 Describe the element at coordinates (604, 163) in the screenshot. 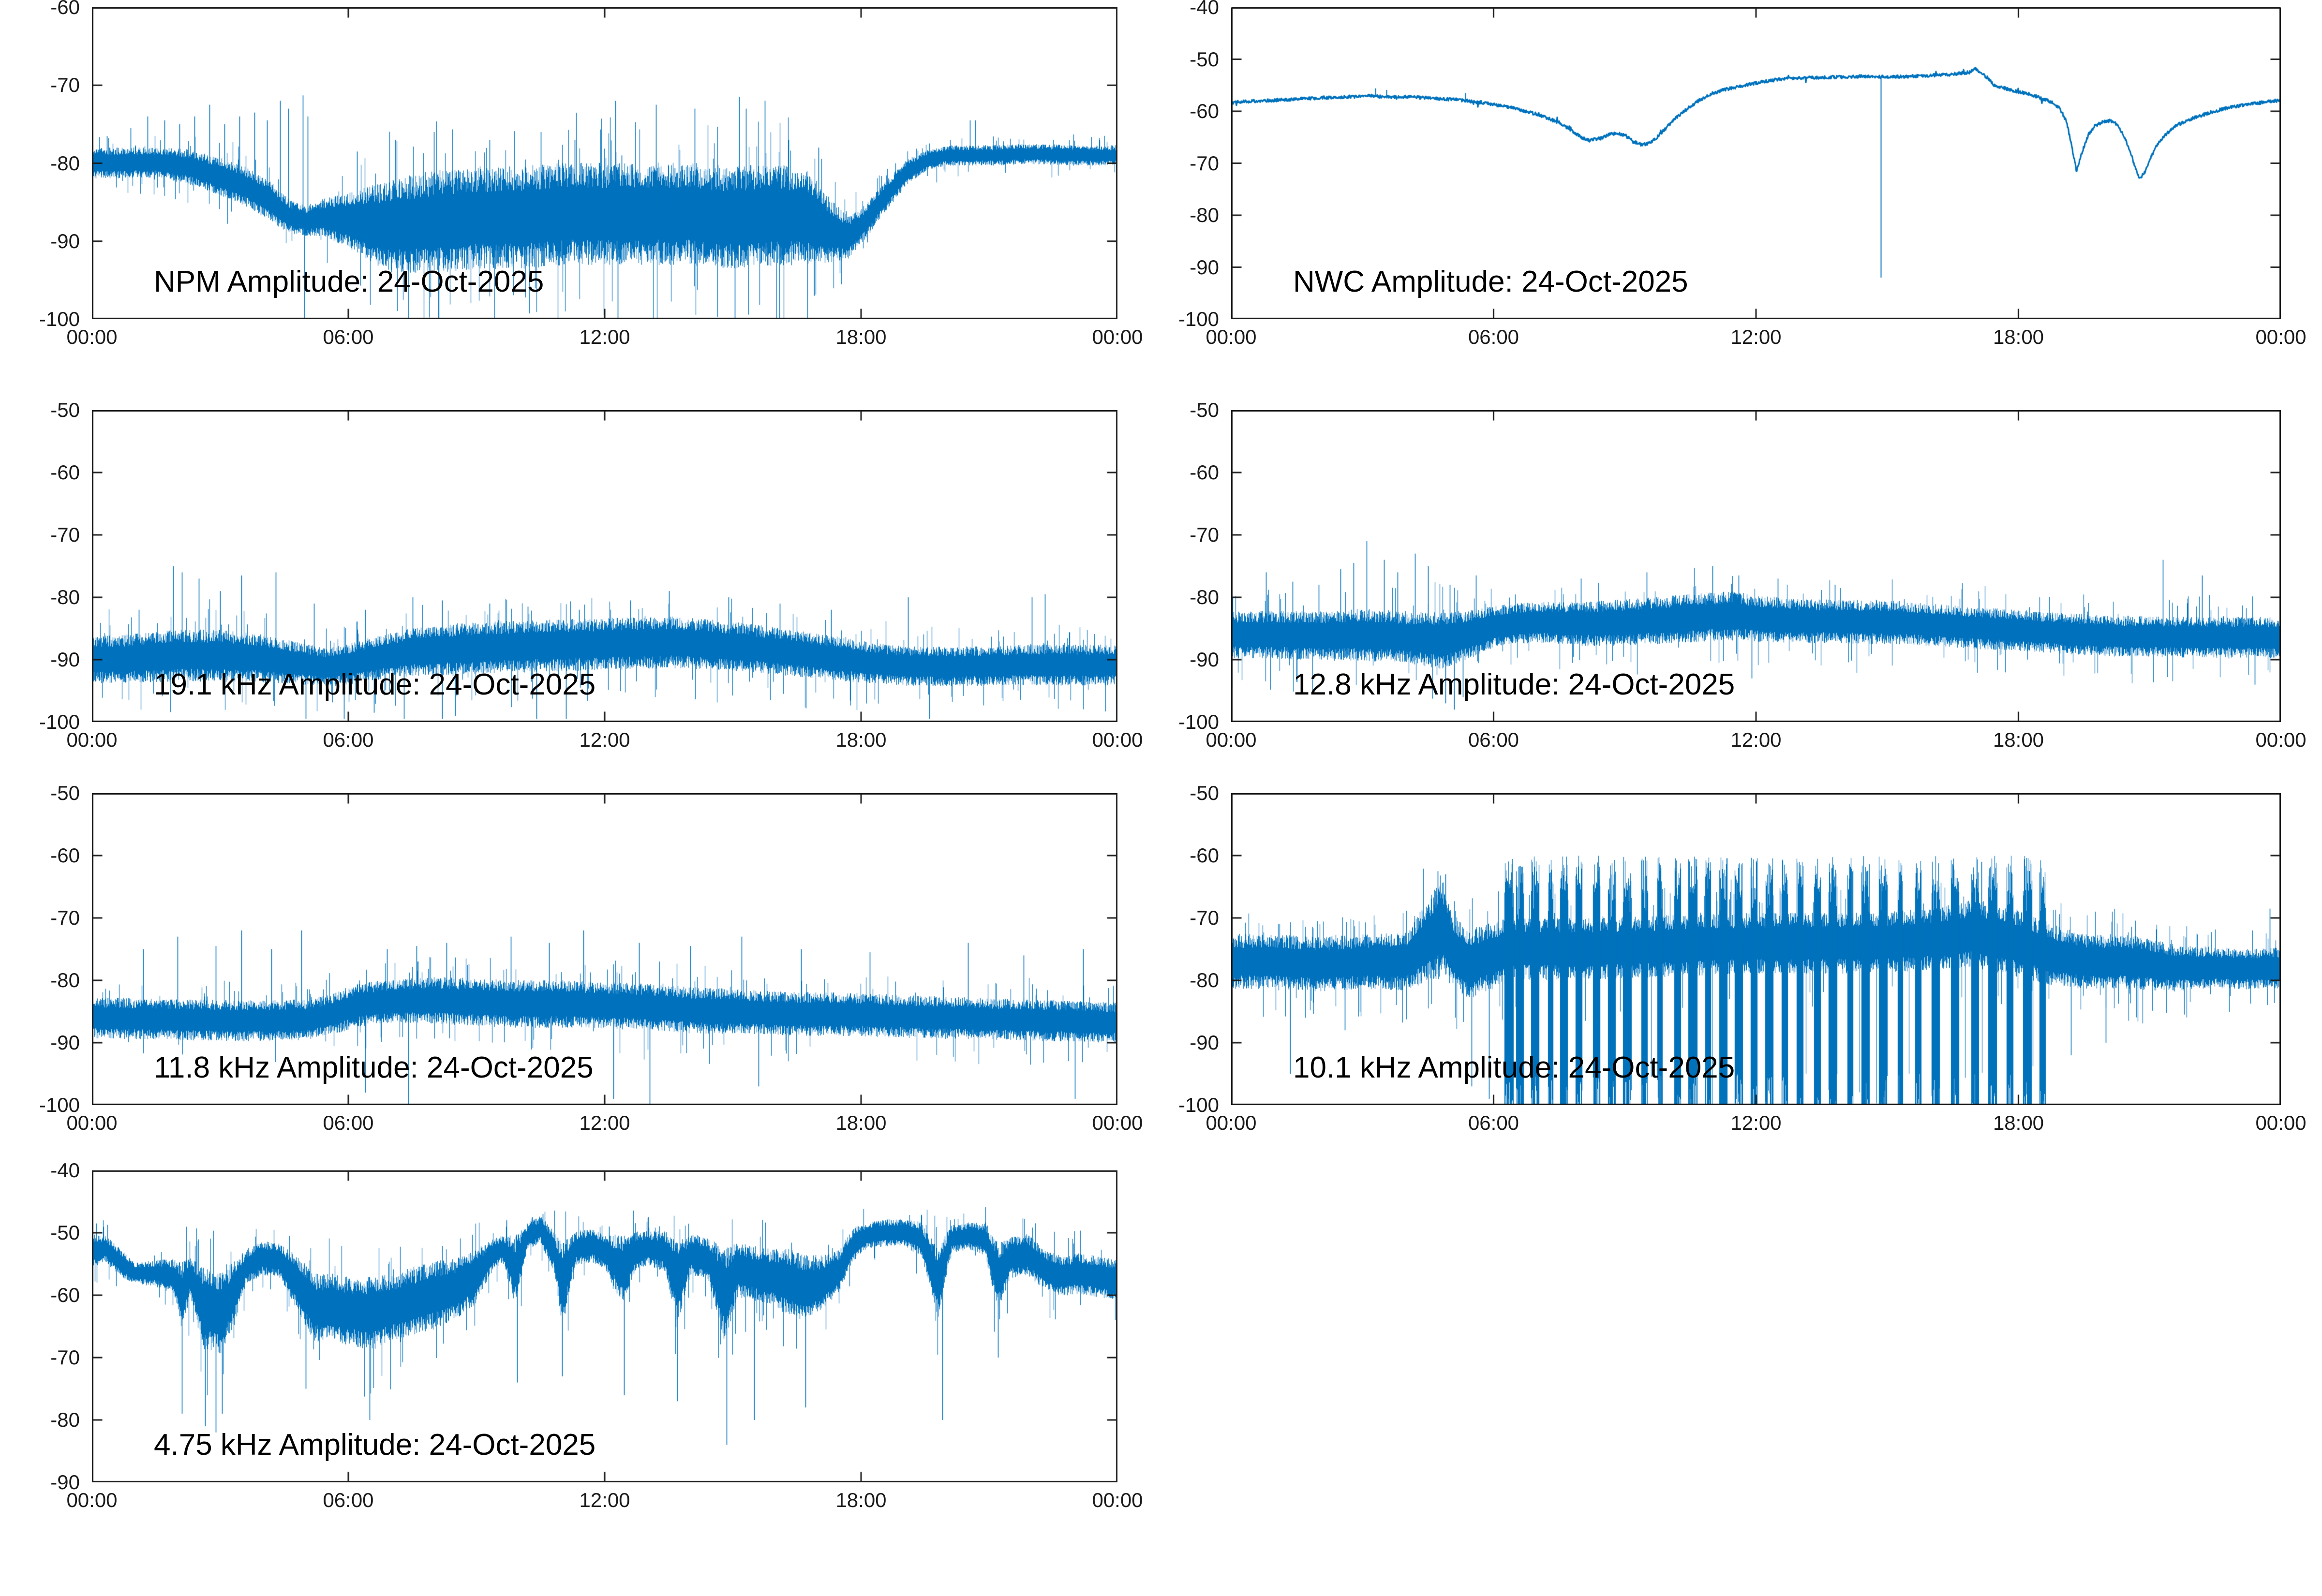

I see `npm-plot-canvas` at that location.